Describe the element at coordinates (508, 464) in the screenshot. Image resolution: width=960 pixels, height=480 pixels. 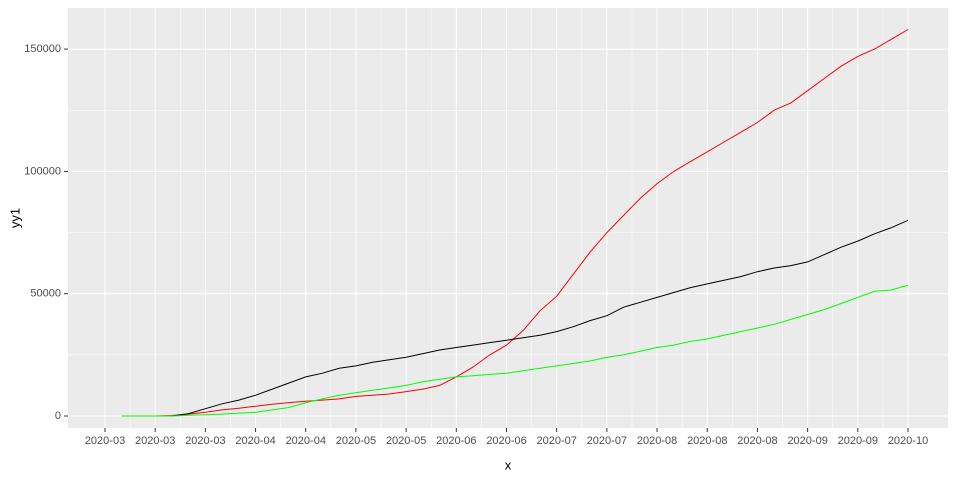
I see `x-axis-title: x` at that location.